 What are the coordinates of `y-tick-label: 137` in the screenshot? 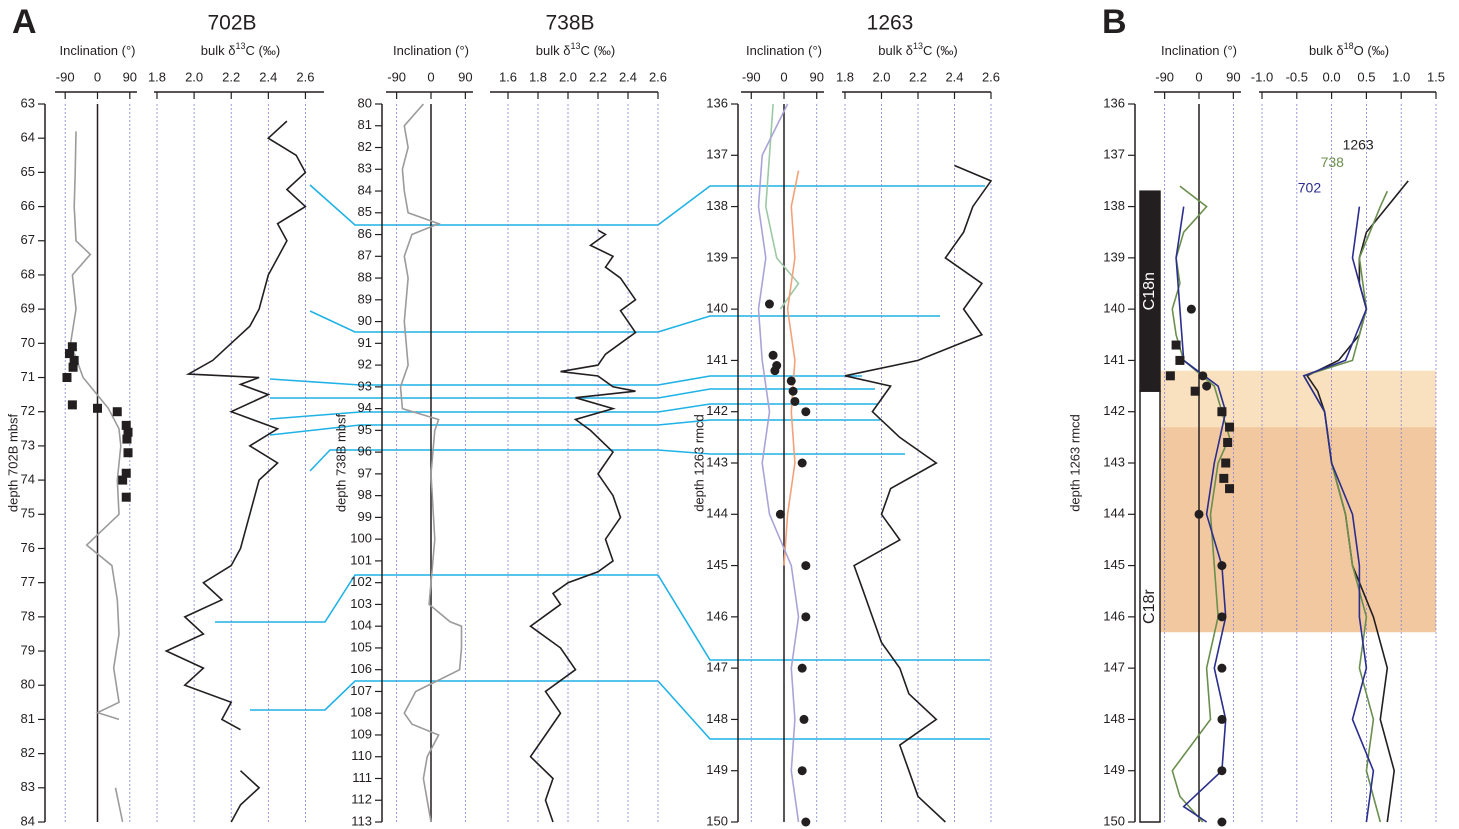 It's located at (717, 154).